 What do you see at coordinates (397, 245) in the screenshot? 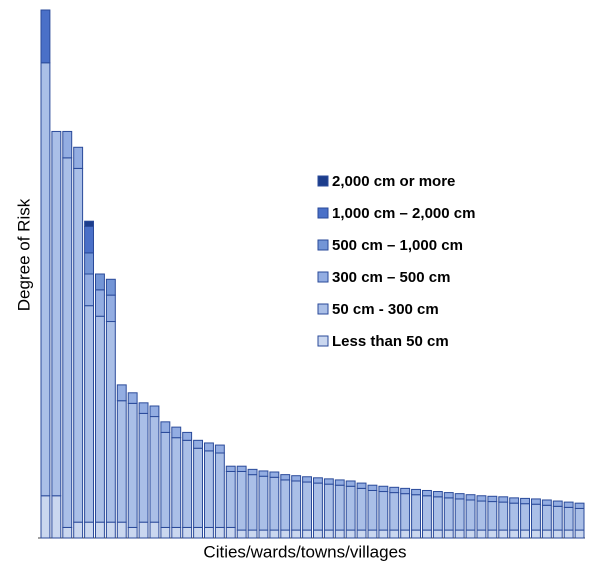
I see `legend-label: 500 cm – 1,000 cm` at bounding box center [397, 245].